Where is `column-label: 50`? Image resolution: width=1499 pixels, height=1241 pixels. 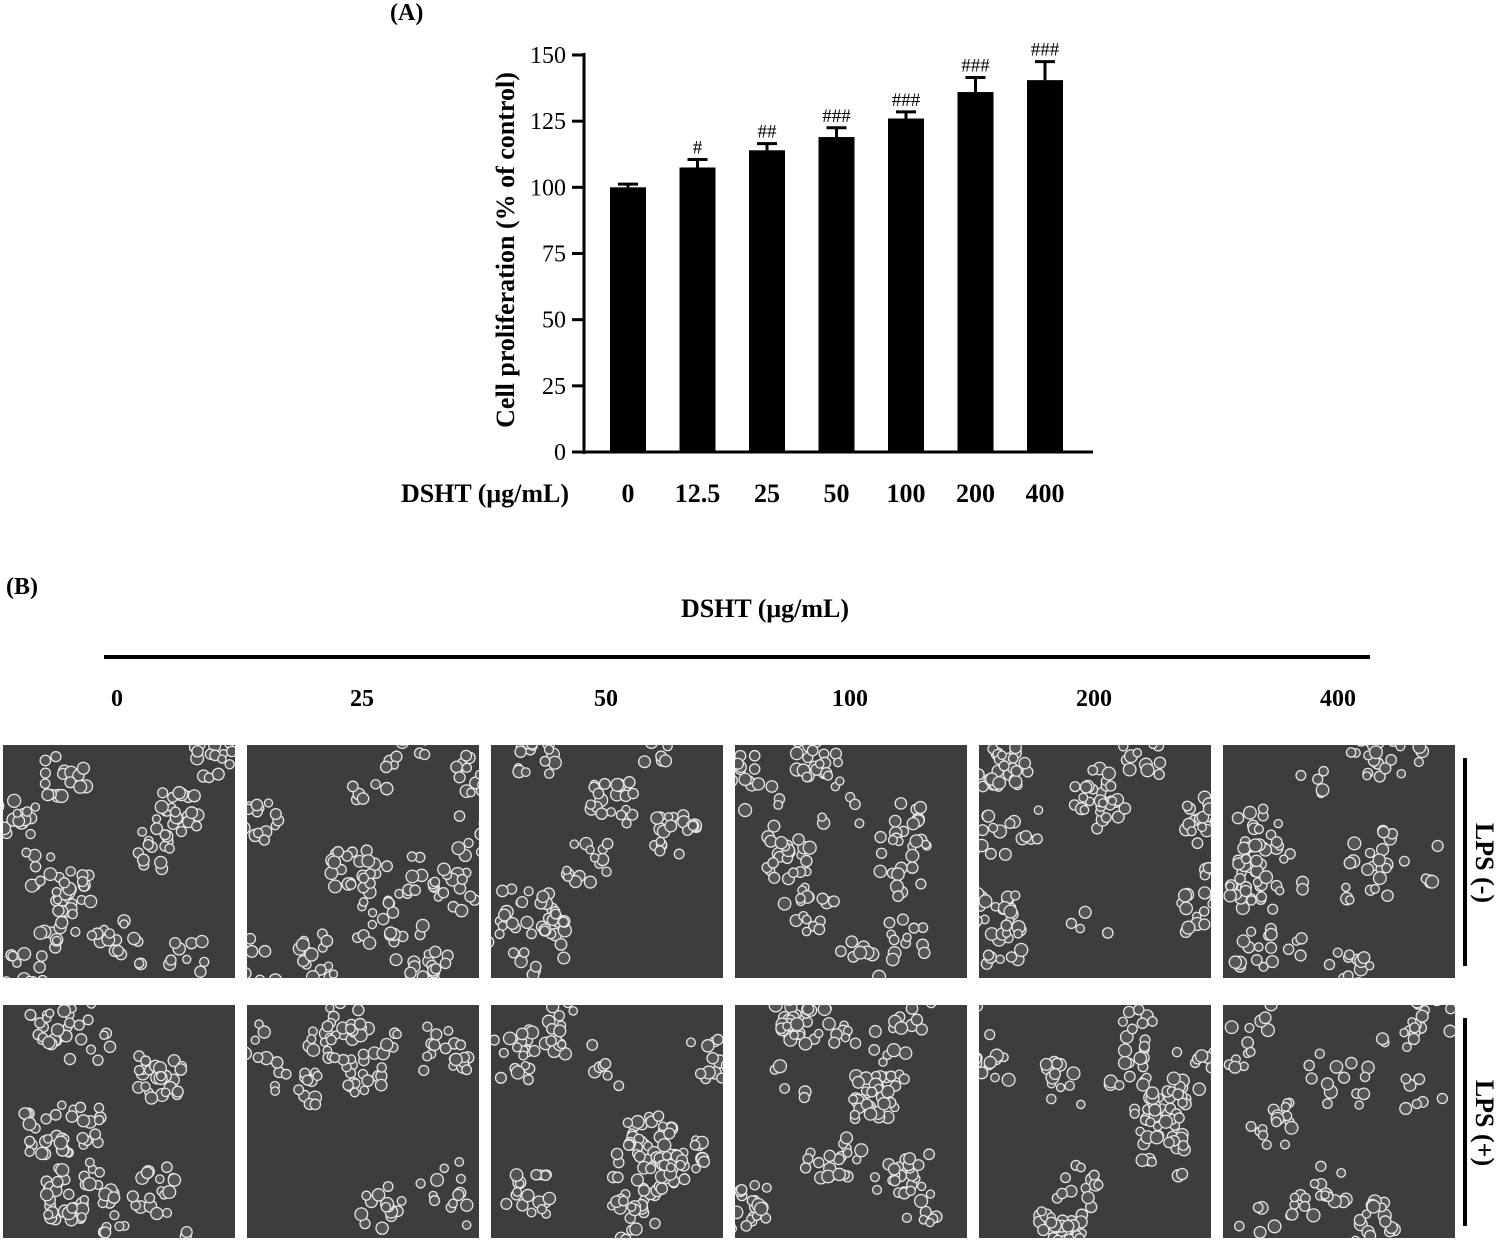 column-label: 50 is located at coordinates (606, 699).